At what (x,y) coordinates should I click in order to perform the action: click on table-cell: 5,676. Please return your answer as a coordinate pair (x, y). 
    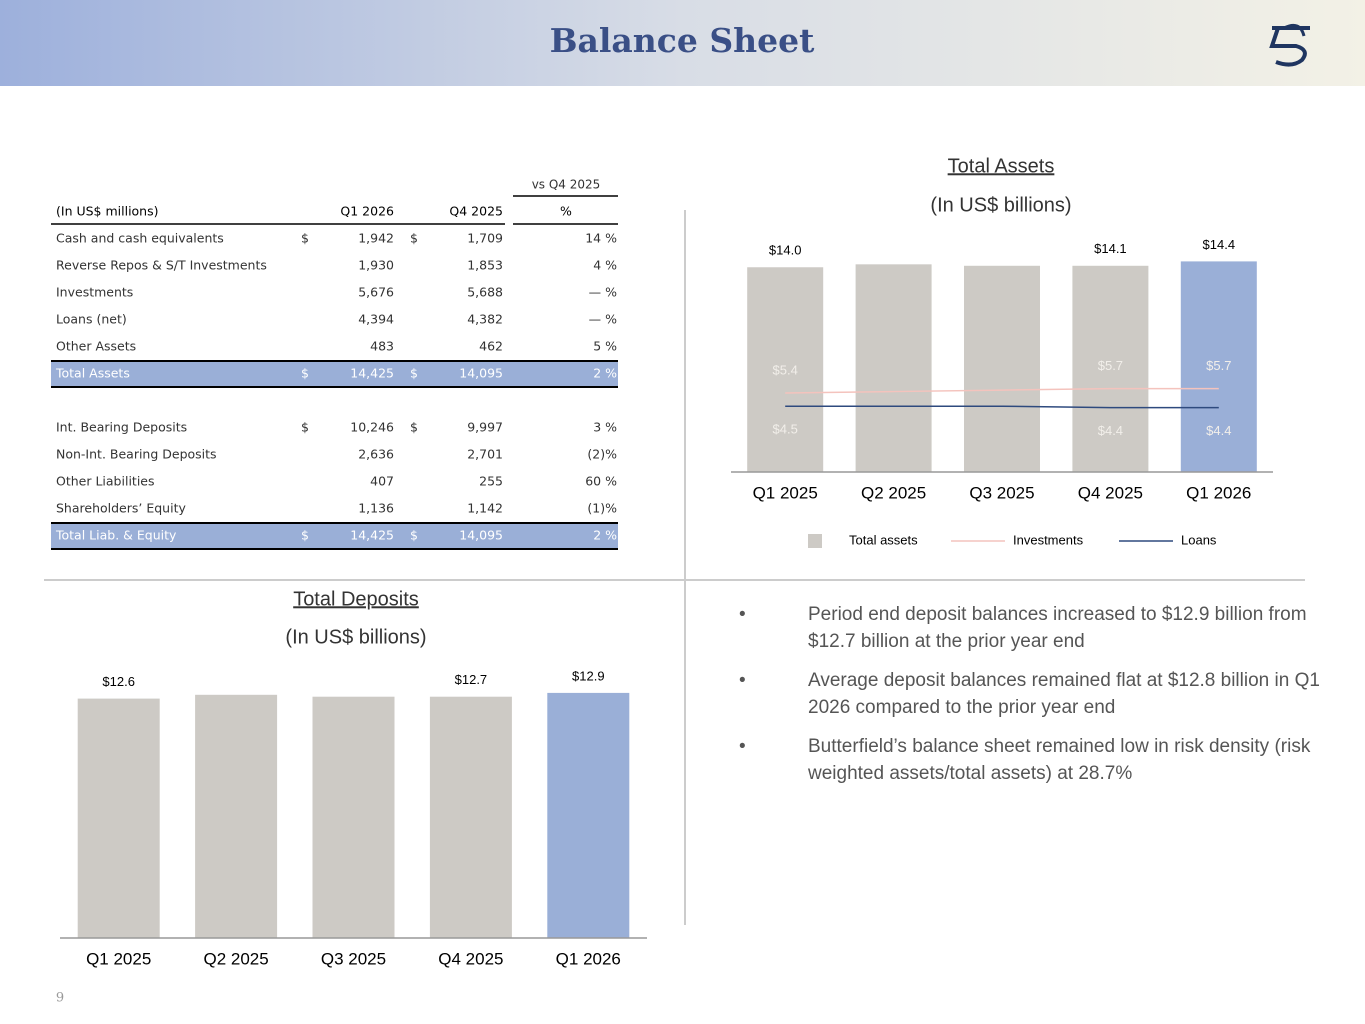
    Looking at the image, I should click on (376, 292).